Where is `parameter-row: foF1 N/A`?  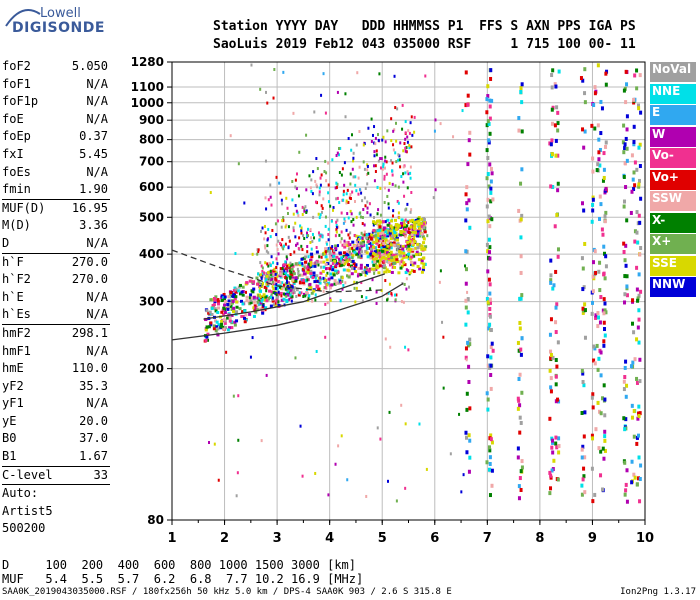 parameter-row: foF1 N/A is located at coordinates (56, 85).